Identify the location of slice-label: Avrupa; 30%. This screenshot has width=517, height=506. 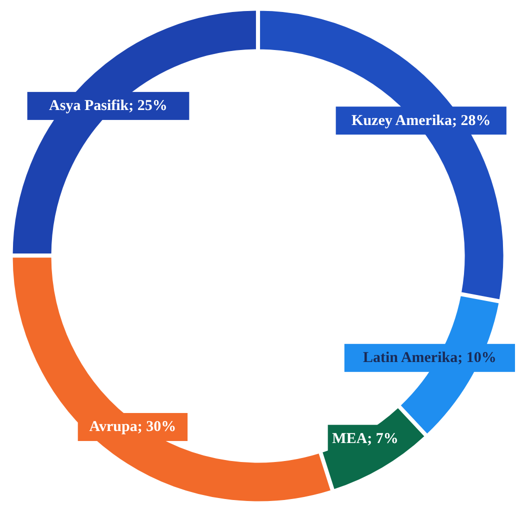
(133, 427).